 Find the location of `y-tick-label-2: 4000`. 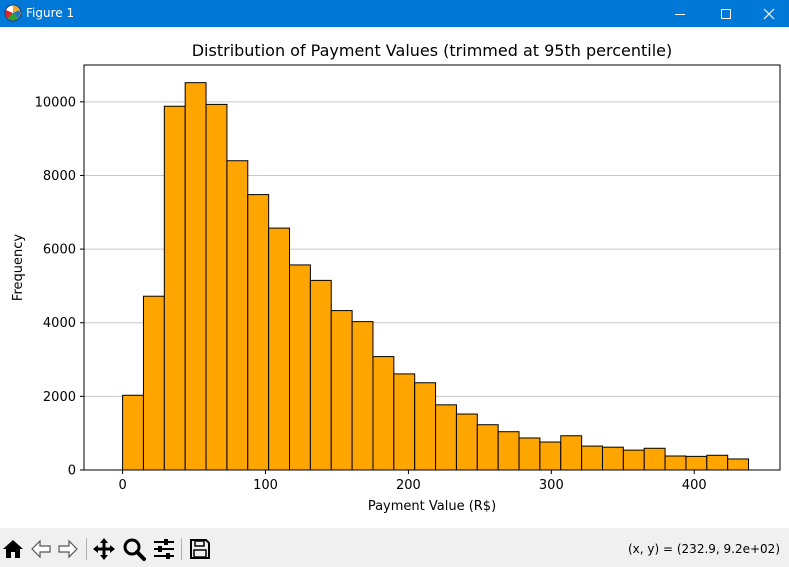

y-tick-label-2: 4000 is located at coordinates (59, 323).